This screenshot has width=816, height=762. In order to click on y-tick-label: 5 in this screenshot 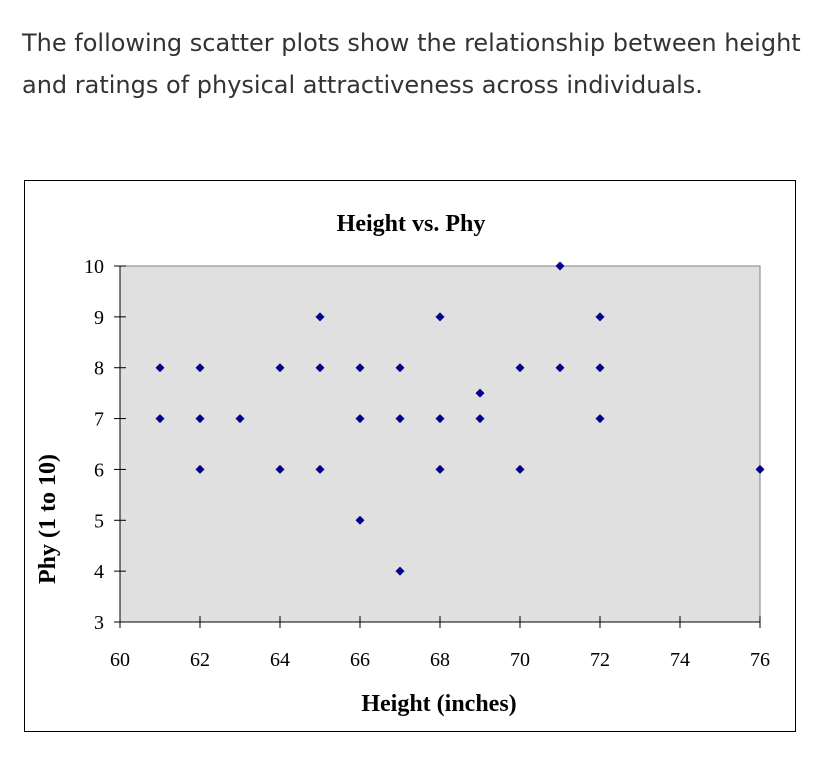, I will do `click(99, 521)`.